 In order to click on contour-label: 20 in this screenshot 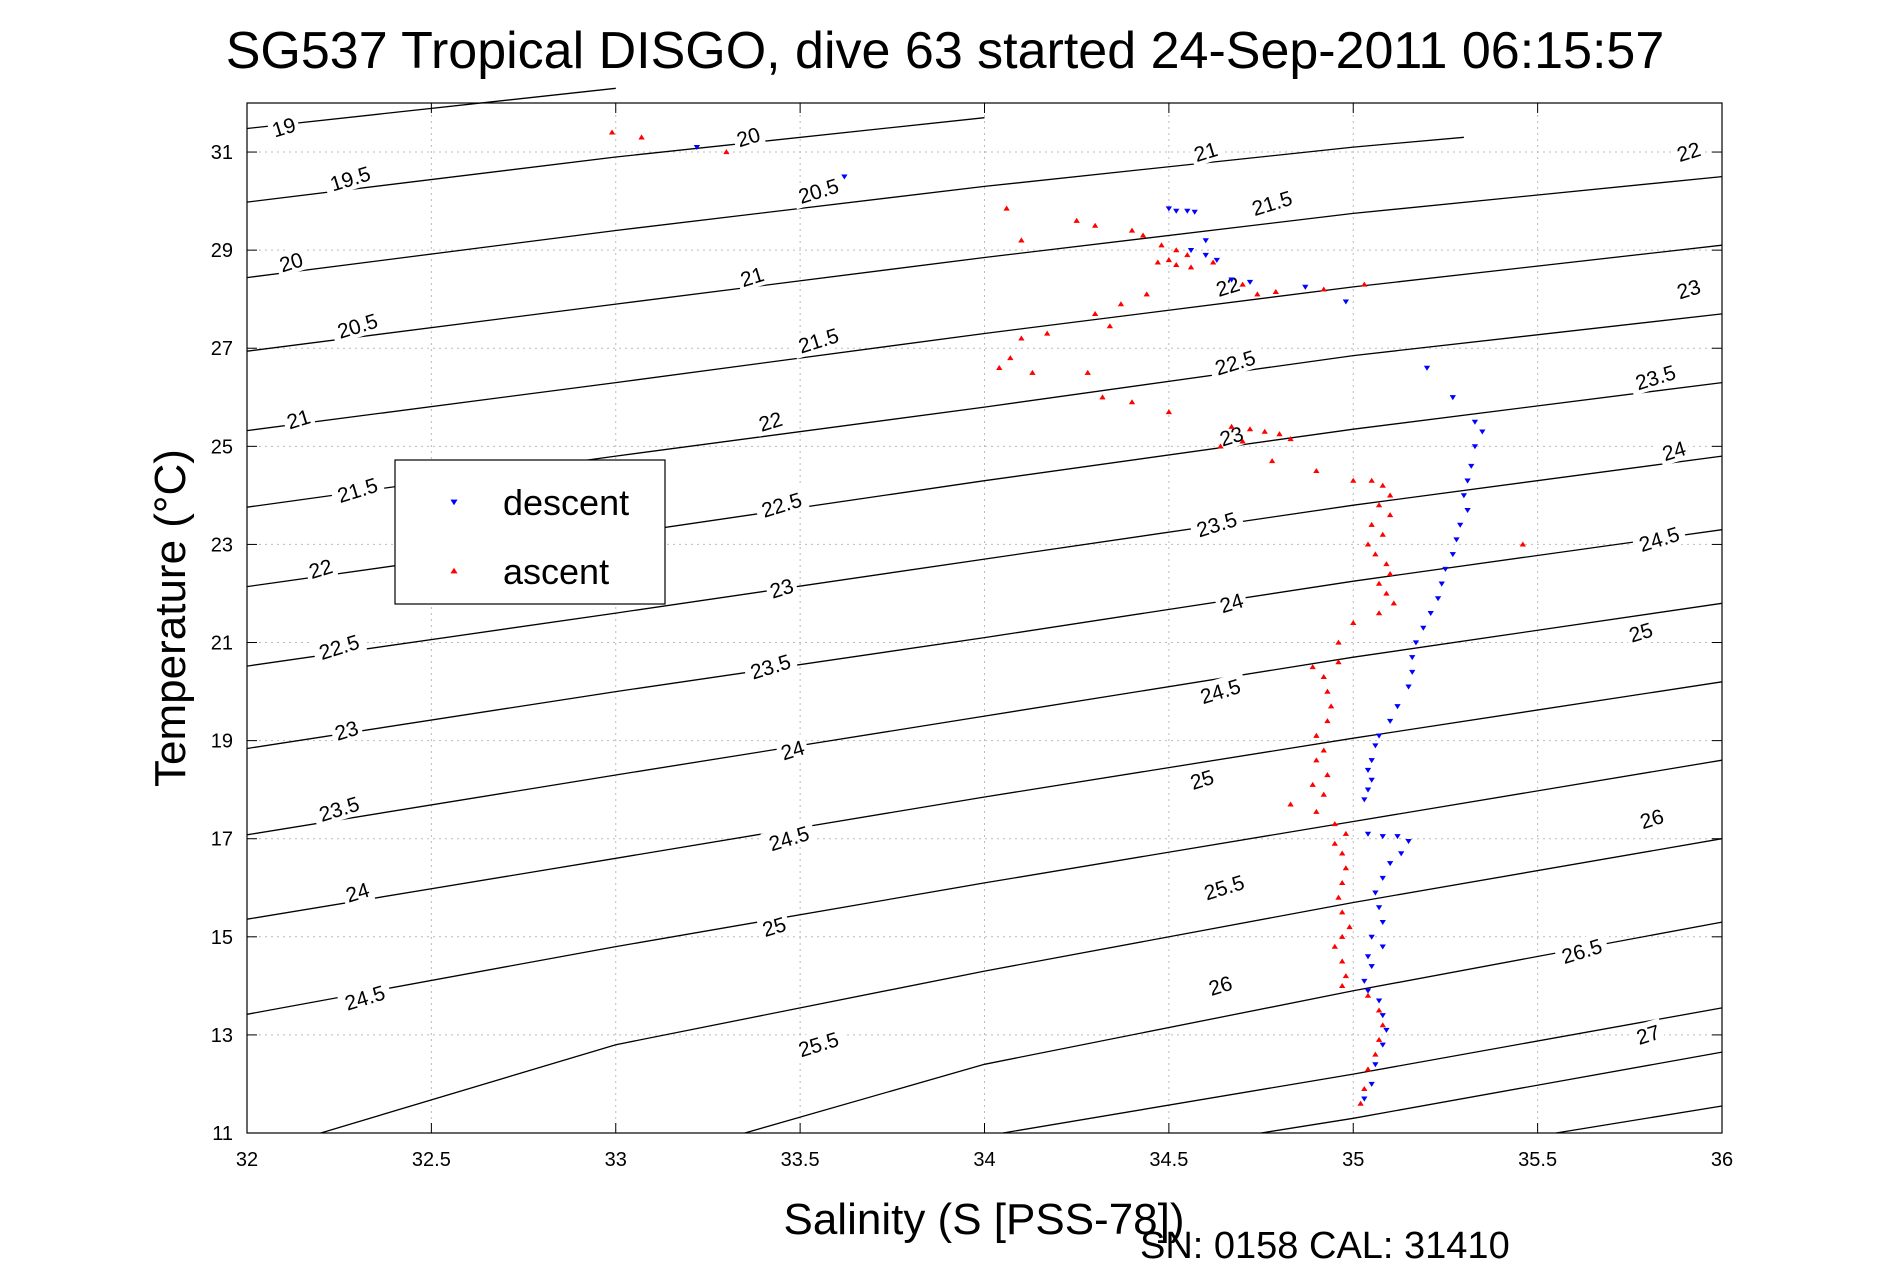, I will do `click(291, 261)`.